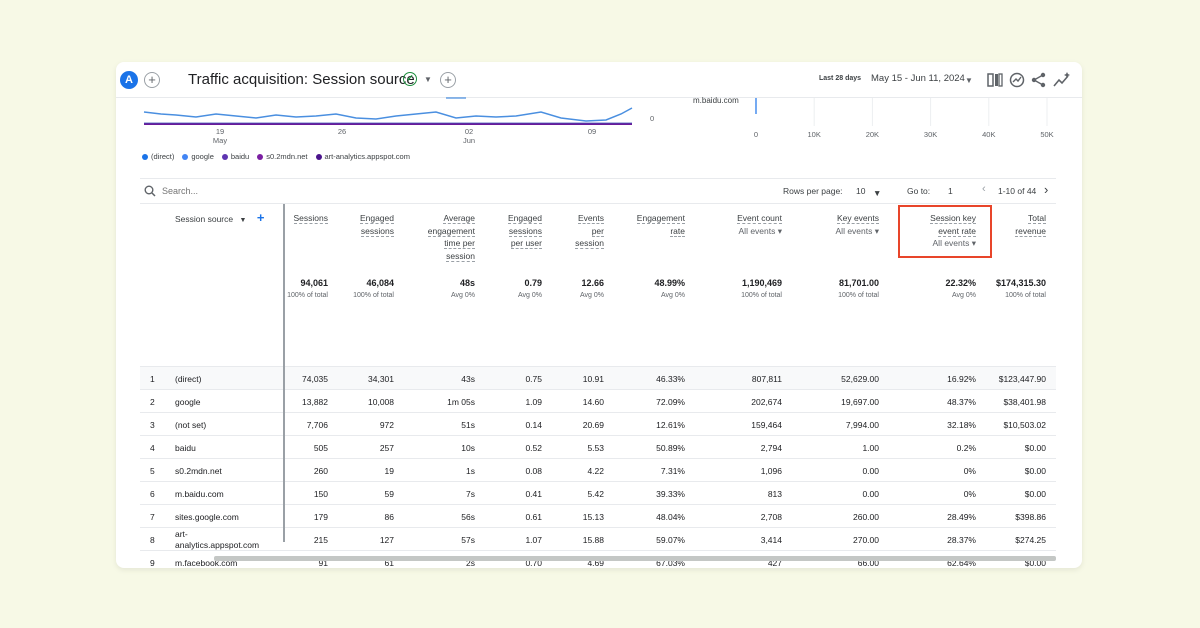 This screenshot has width=1200, height=628. What do you see at coordinates (260, 217) in the screenshot?
I see `add-dimension-icon: +` at bounding box center [260, 217].